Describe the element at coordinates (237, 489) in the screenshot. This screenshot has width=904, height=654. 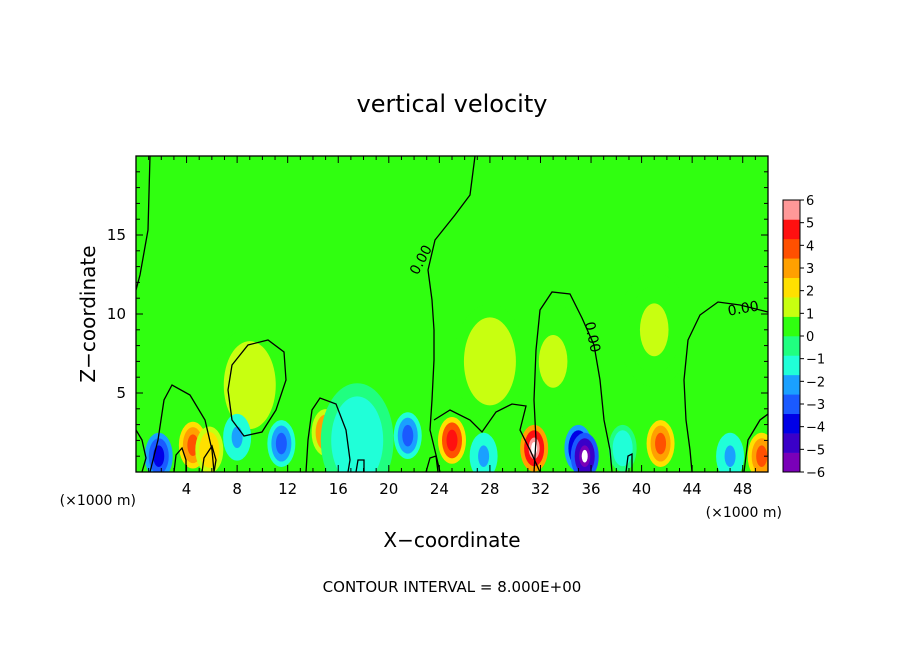
I see `x-tick-label: 8` at that location.